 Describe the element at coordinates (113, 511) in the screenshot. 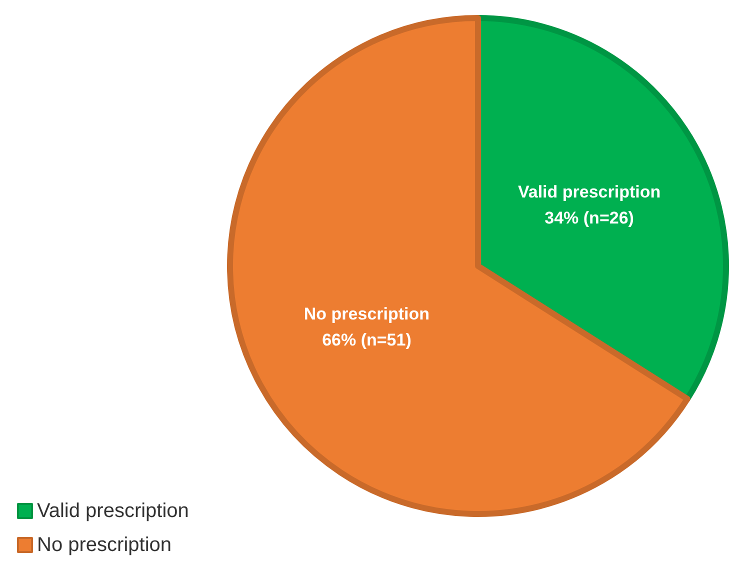

I see `legend-label: Valid prescription` at that location.